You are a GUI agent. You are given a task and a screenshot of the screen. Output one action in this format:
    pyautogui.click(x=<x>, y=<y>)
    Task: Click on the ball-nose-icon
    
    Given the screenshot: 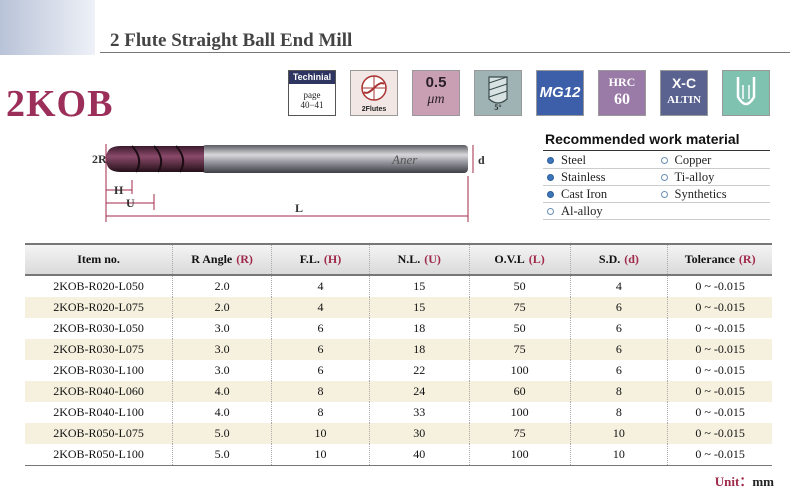 What is the action you would take?
    pyautogui.click(x=746, y=93)
    